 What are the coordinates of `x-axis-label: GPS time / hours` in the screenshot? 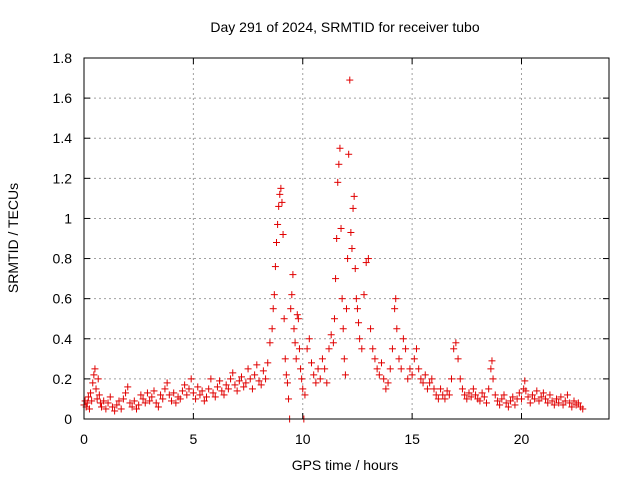 It's located at (345, 465).